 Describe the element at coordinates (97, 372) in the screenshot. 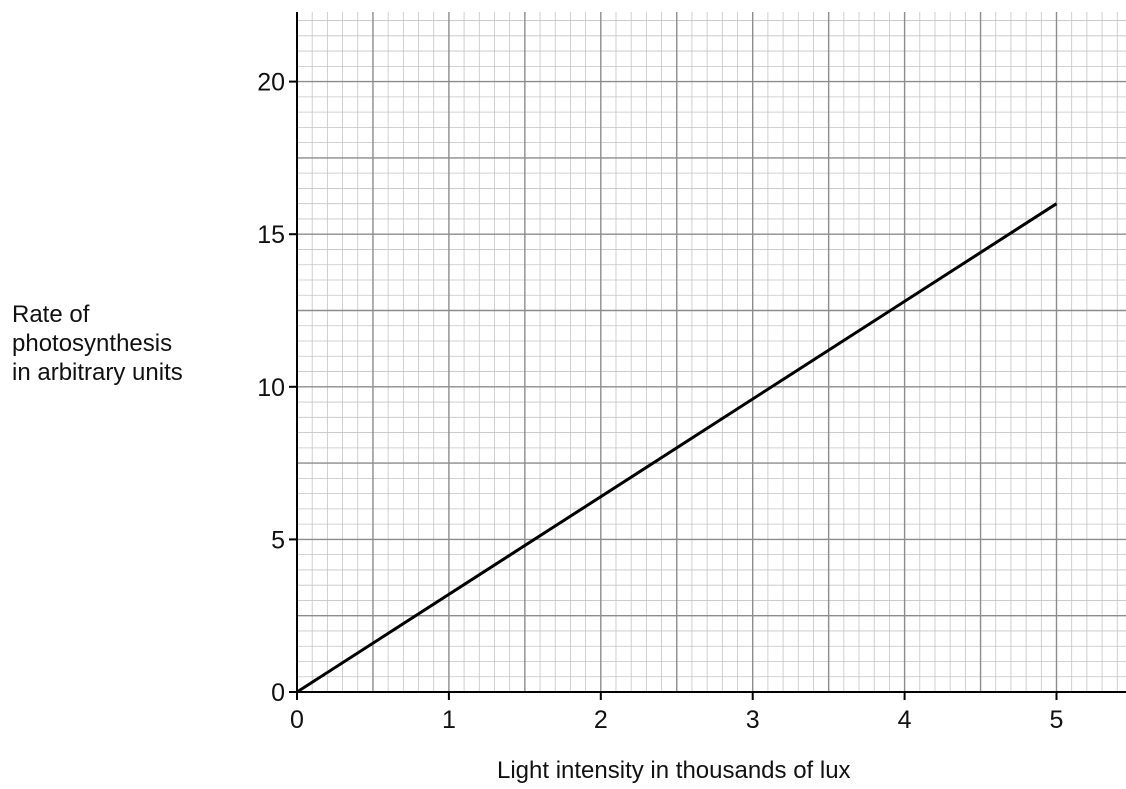

I see `y-axis-label-line-3: in arbitrary units` at that location.